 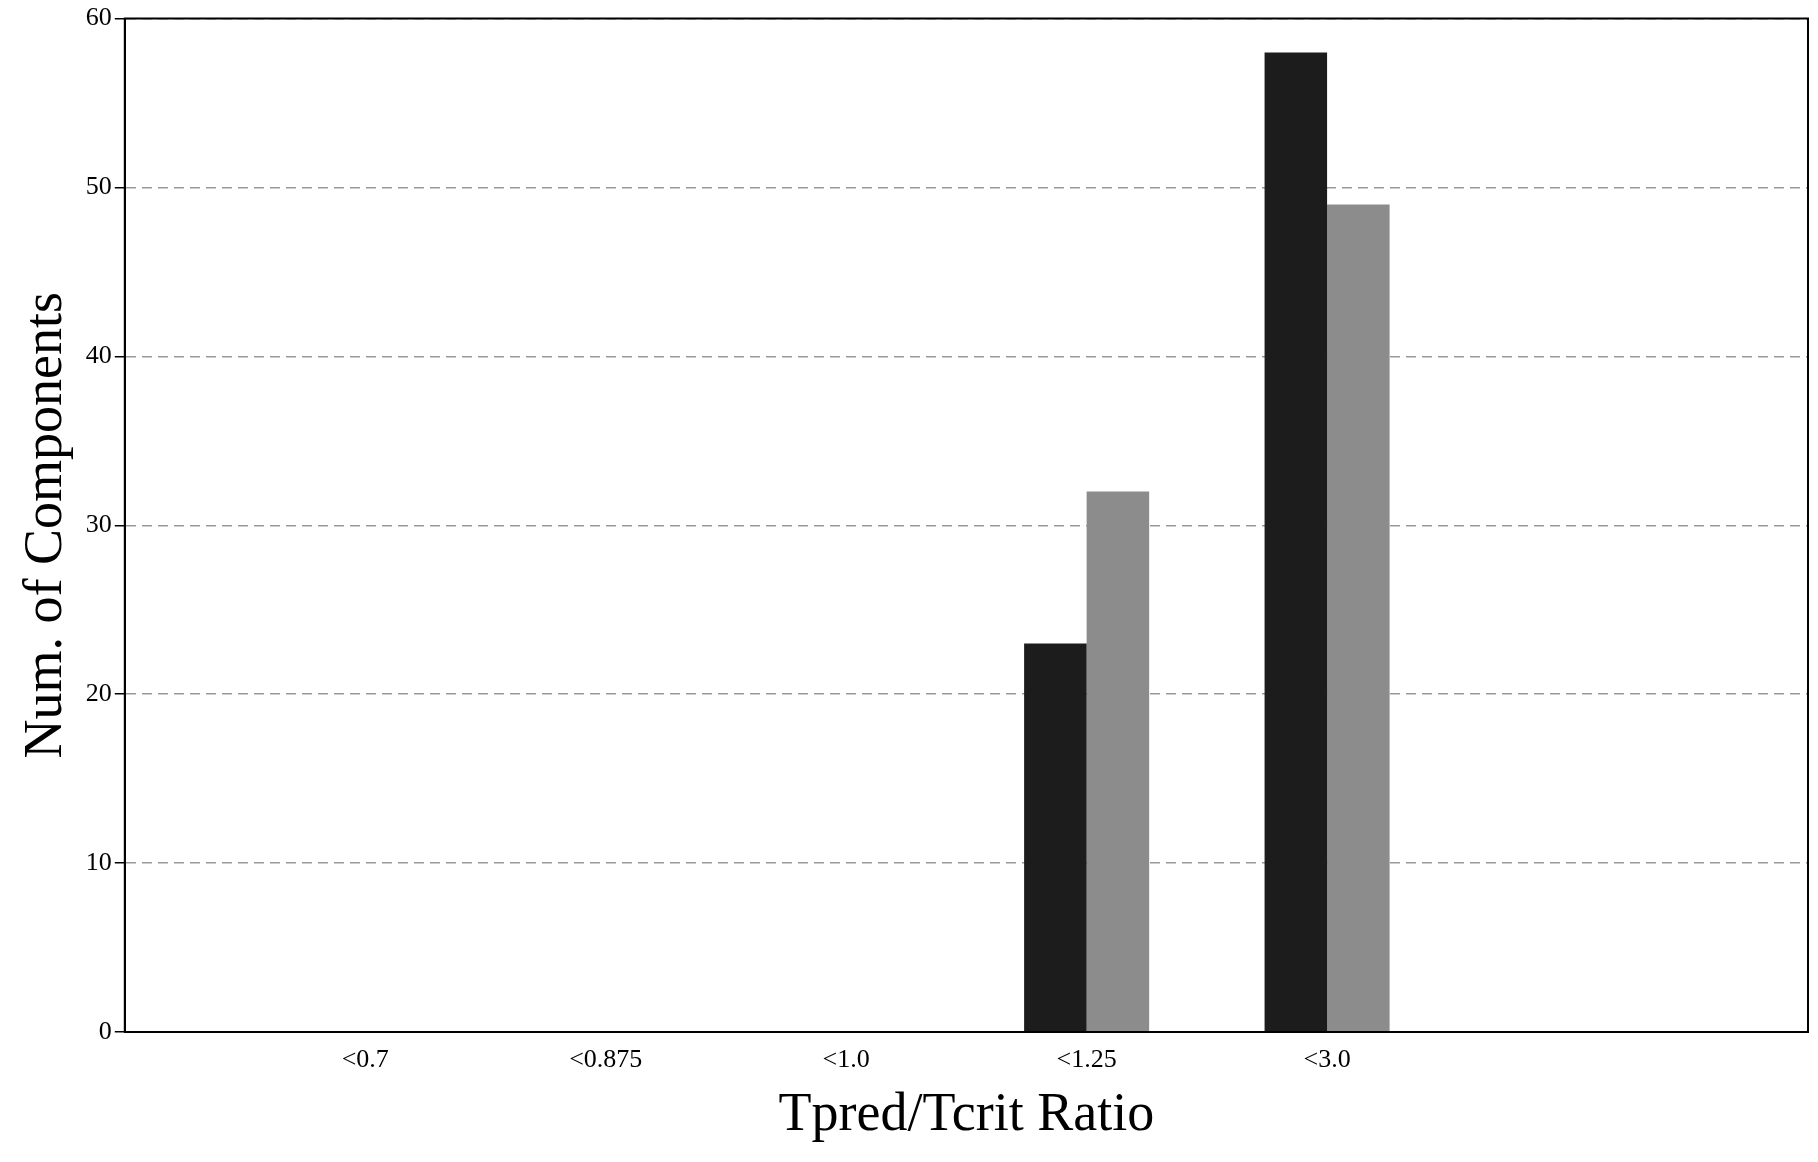 What do you see at coordinates (42, 525) in the screenshot?
I see `y-axis-title: Num. of Components` at bounding box center [42, 525].